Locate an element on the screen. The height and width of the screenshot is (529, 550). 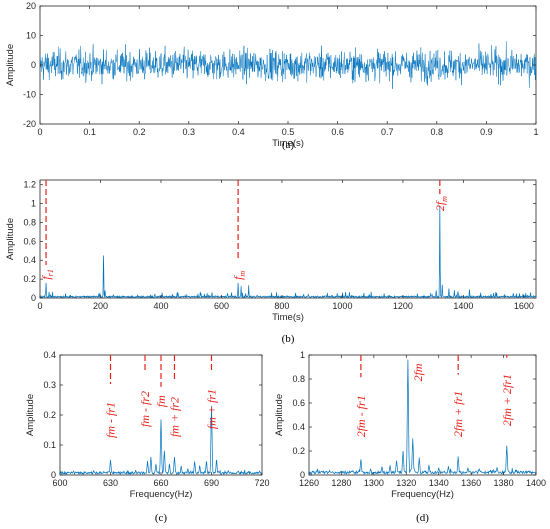
y-tick-label: 20 is located at coordinates (31, 6).